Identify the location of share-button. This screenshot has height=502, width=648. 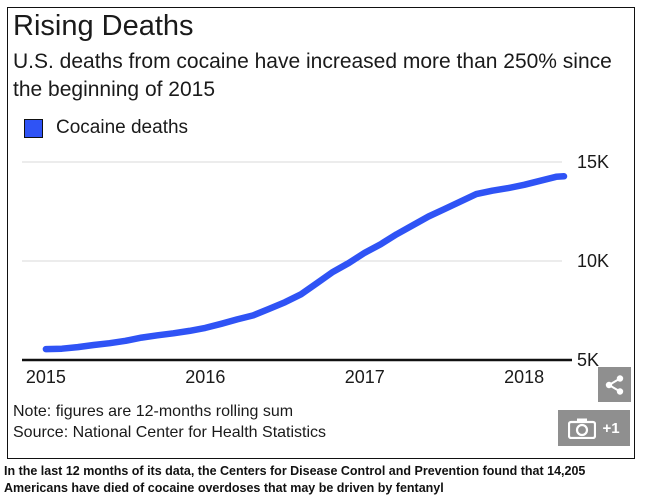
(614, 384).